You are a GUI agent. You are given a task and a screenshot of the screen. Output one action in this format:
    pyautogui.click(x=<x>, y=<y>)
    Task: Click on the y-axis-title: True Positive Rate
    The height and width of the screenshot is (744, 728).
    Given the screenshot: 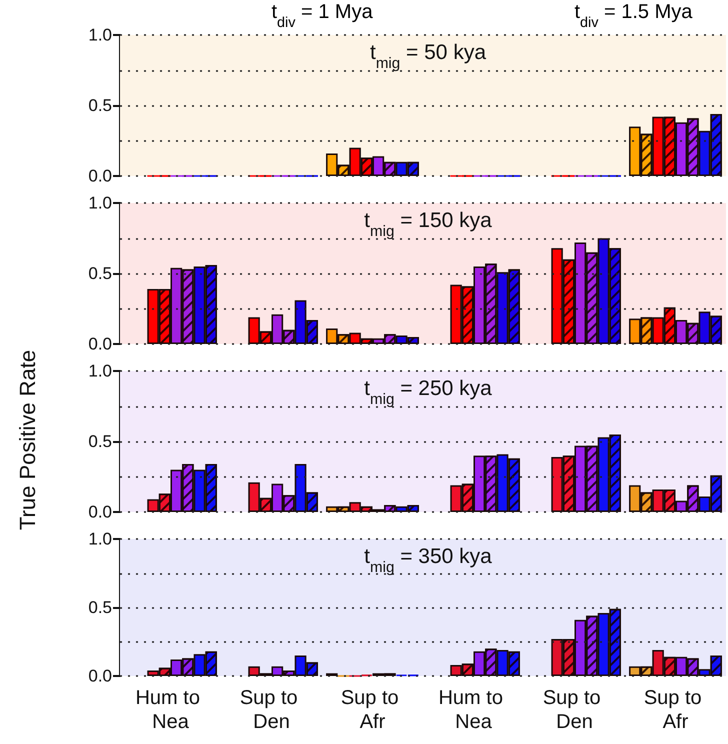 What is the action you would take?
    pyautogui.click(x=27, y=440)
    